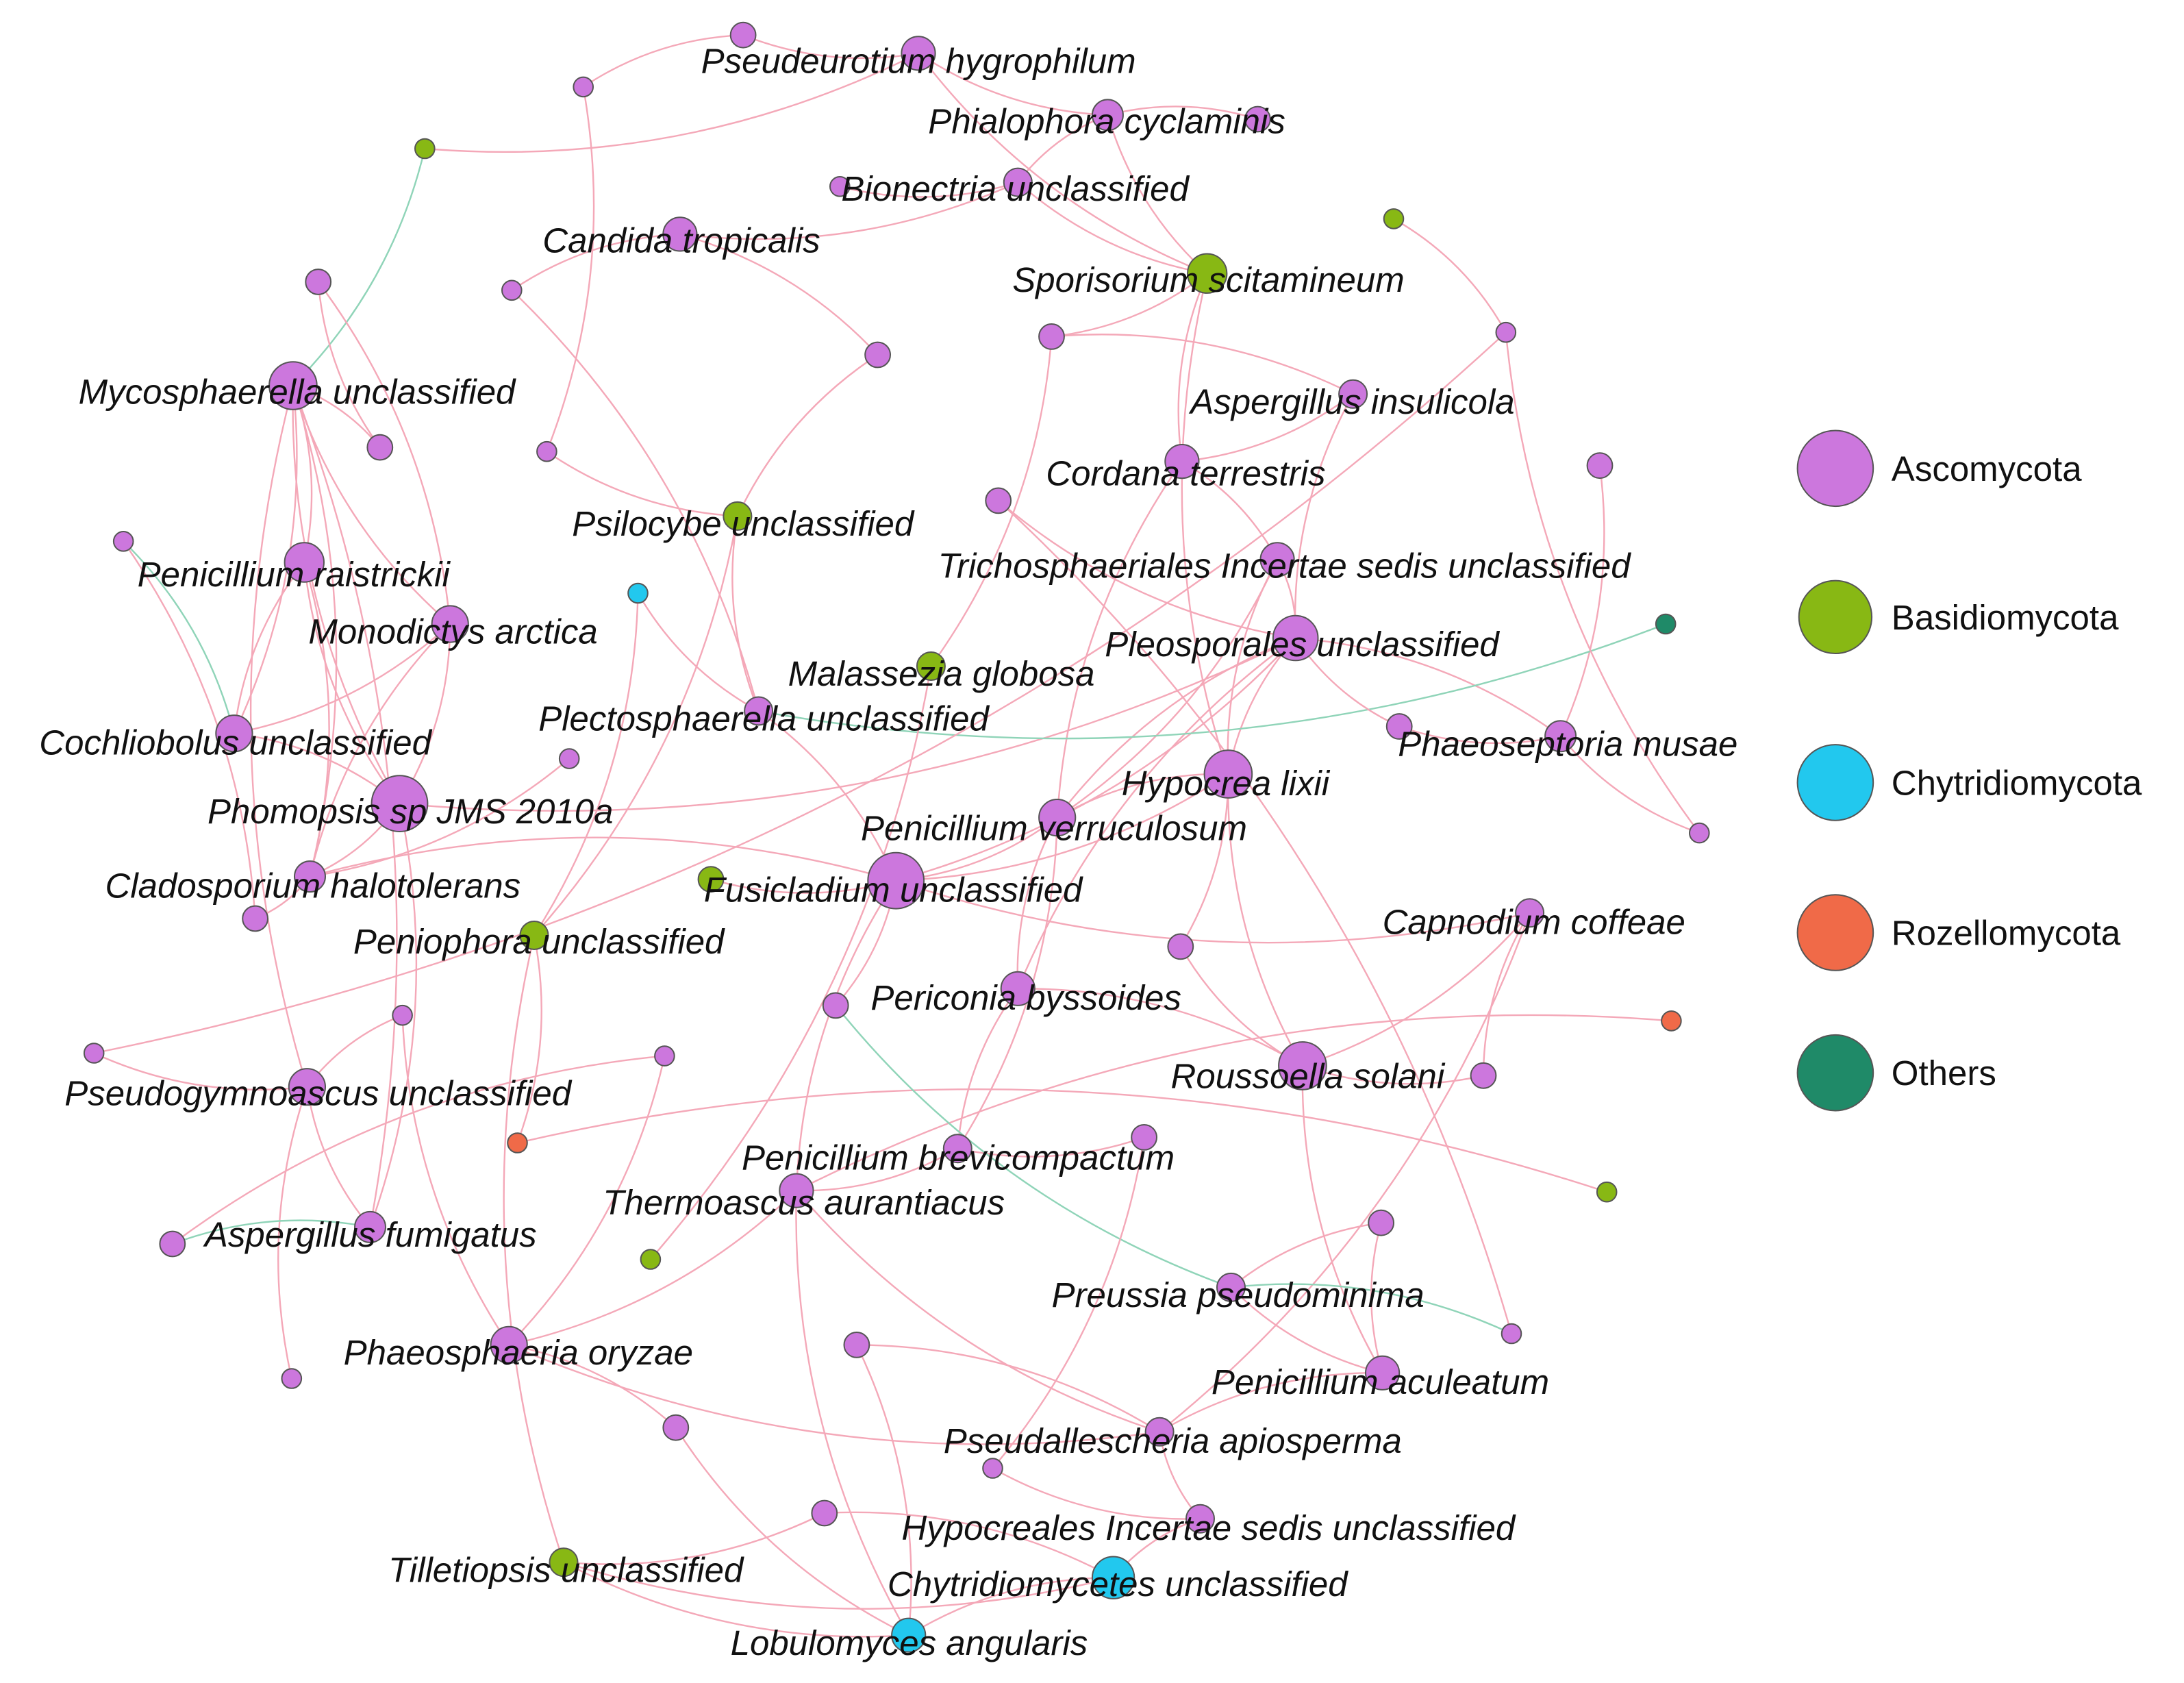 Image resolution: width=2184 pixels, height=1683 pixels. I want to click on node-cordana, so click(1182, 461).